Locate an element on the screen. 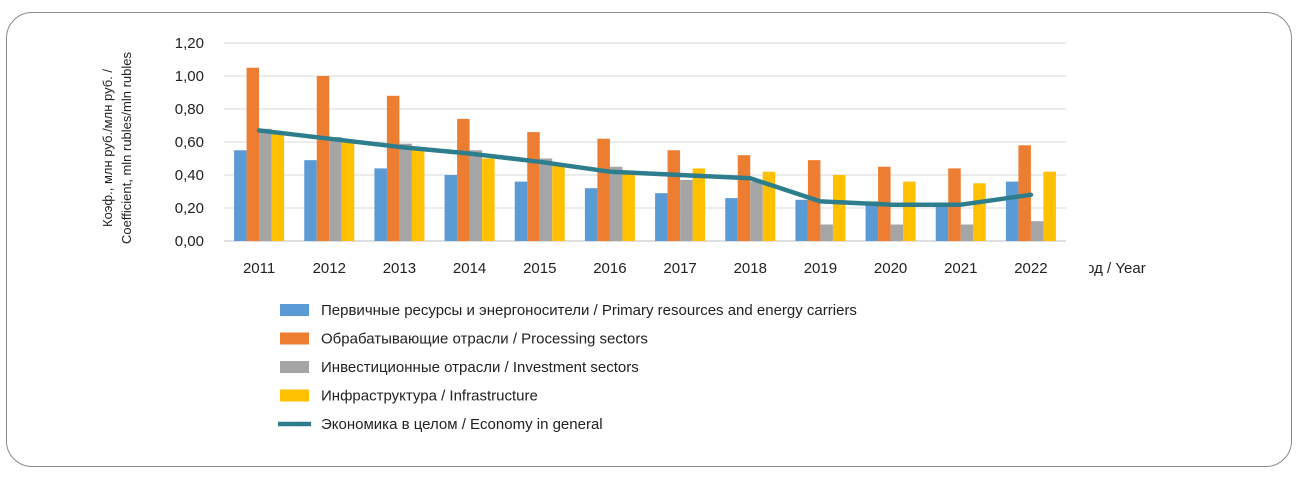 The width and height of the screenshot is (1300, 477). y-tick-label: 0,60 is located at coordinates (189, 142).